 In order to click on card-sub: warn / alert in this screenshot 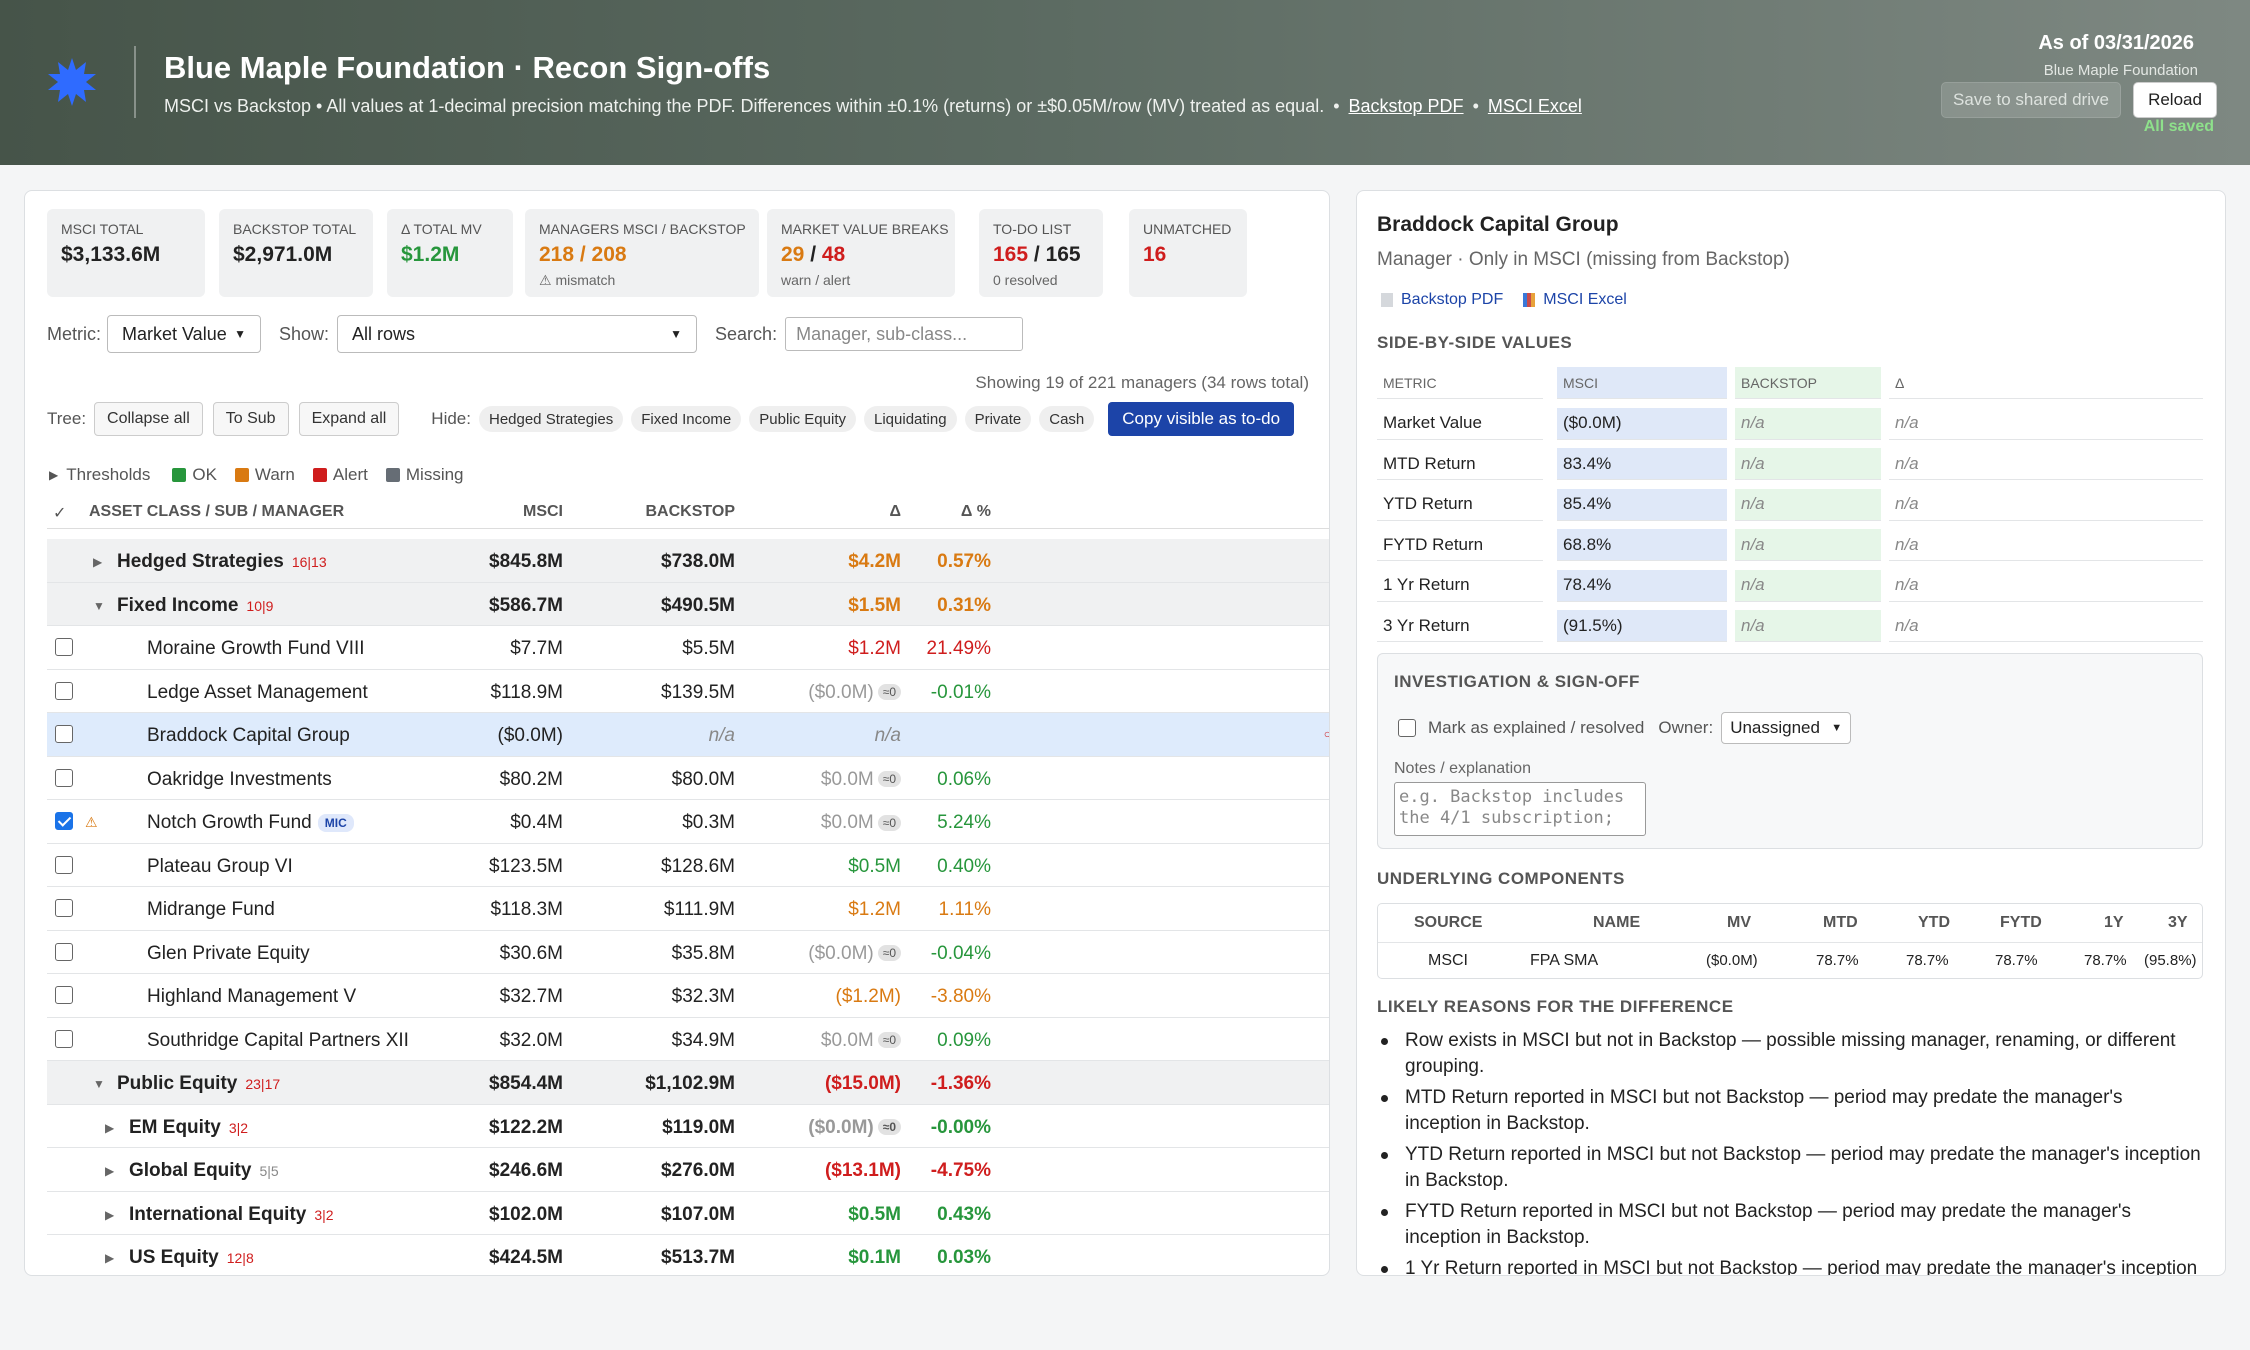, I will do `click(816, 280)`.